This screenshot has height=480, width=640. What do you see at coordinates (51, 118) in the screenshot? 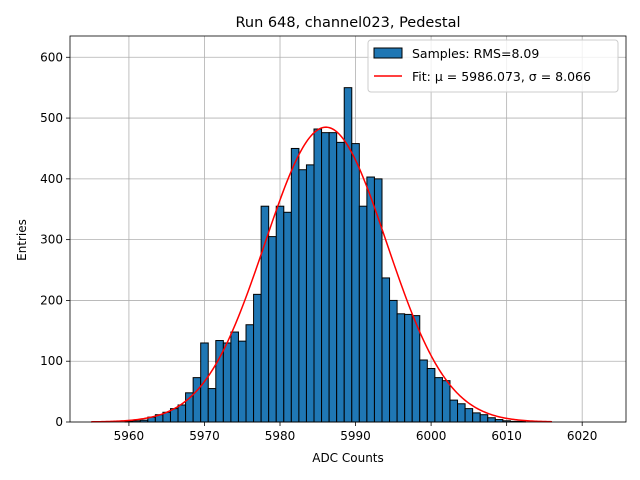
I see `y-tick-label: 500` at bounding box center [51, 118].